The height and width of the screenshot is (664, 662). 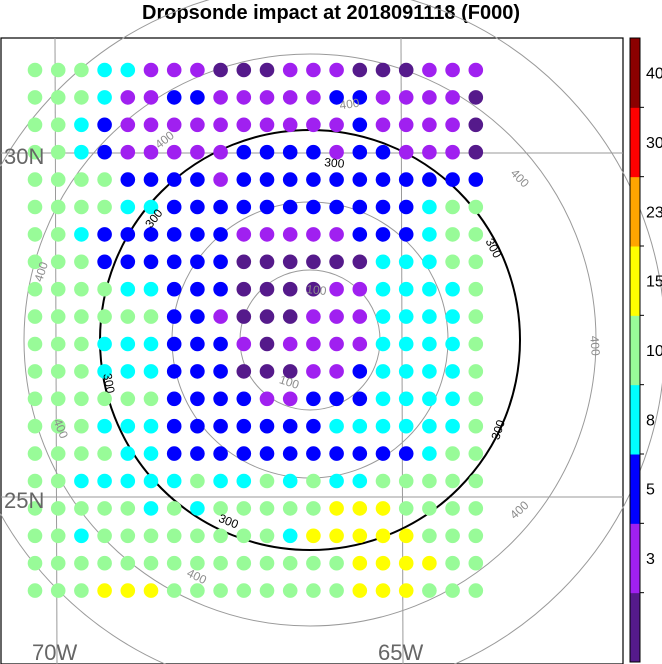 What do you see at coordinates (650, 559) in the screenshot?
I see `colorbar-tick-label: 3` at bounding box center [650, 559].